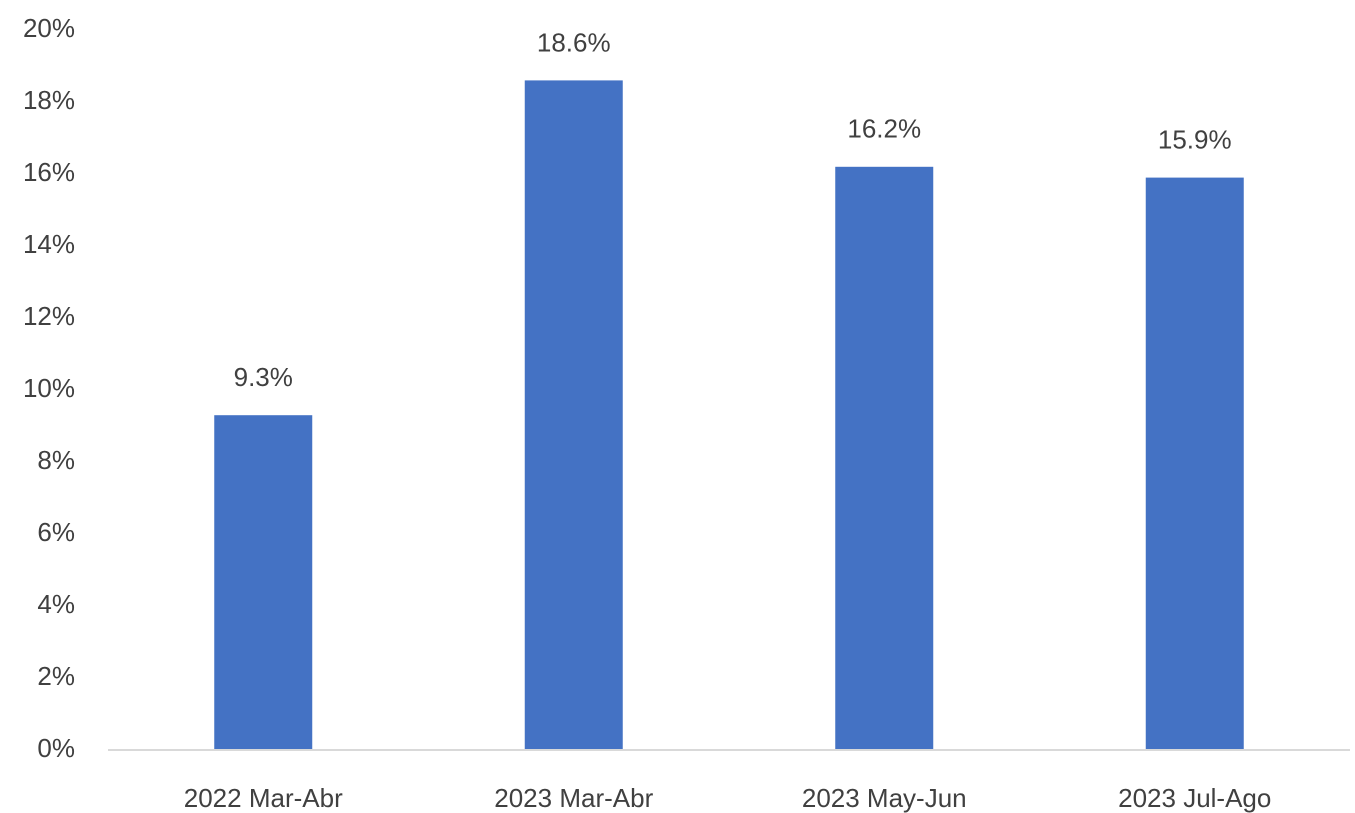 The height and width of the screenshot is (813, 1355). I want to click on y-tick-label: 10%, so click(49, 388).